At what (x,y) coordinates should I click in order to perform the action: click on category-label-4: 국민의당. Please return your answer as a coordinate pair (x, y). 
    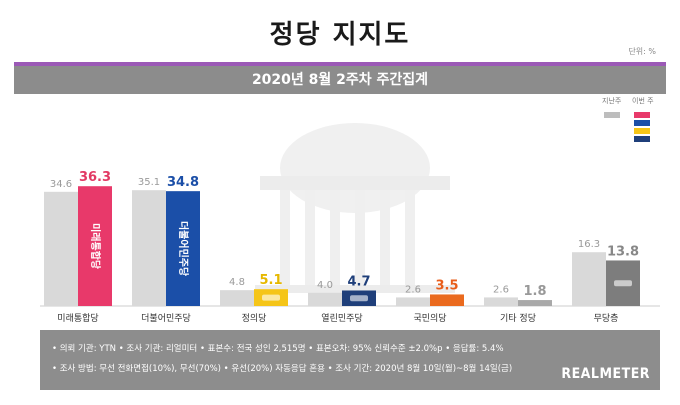
    Looking at the image, I should click on (429, 318).